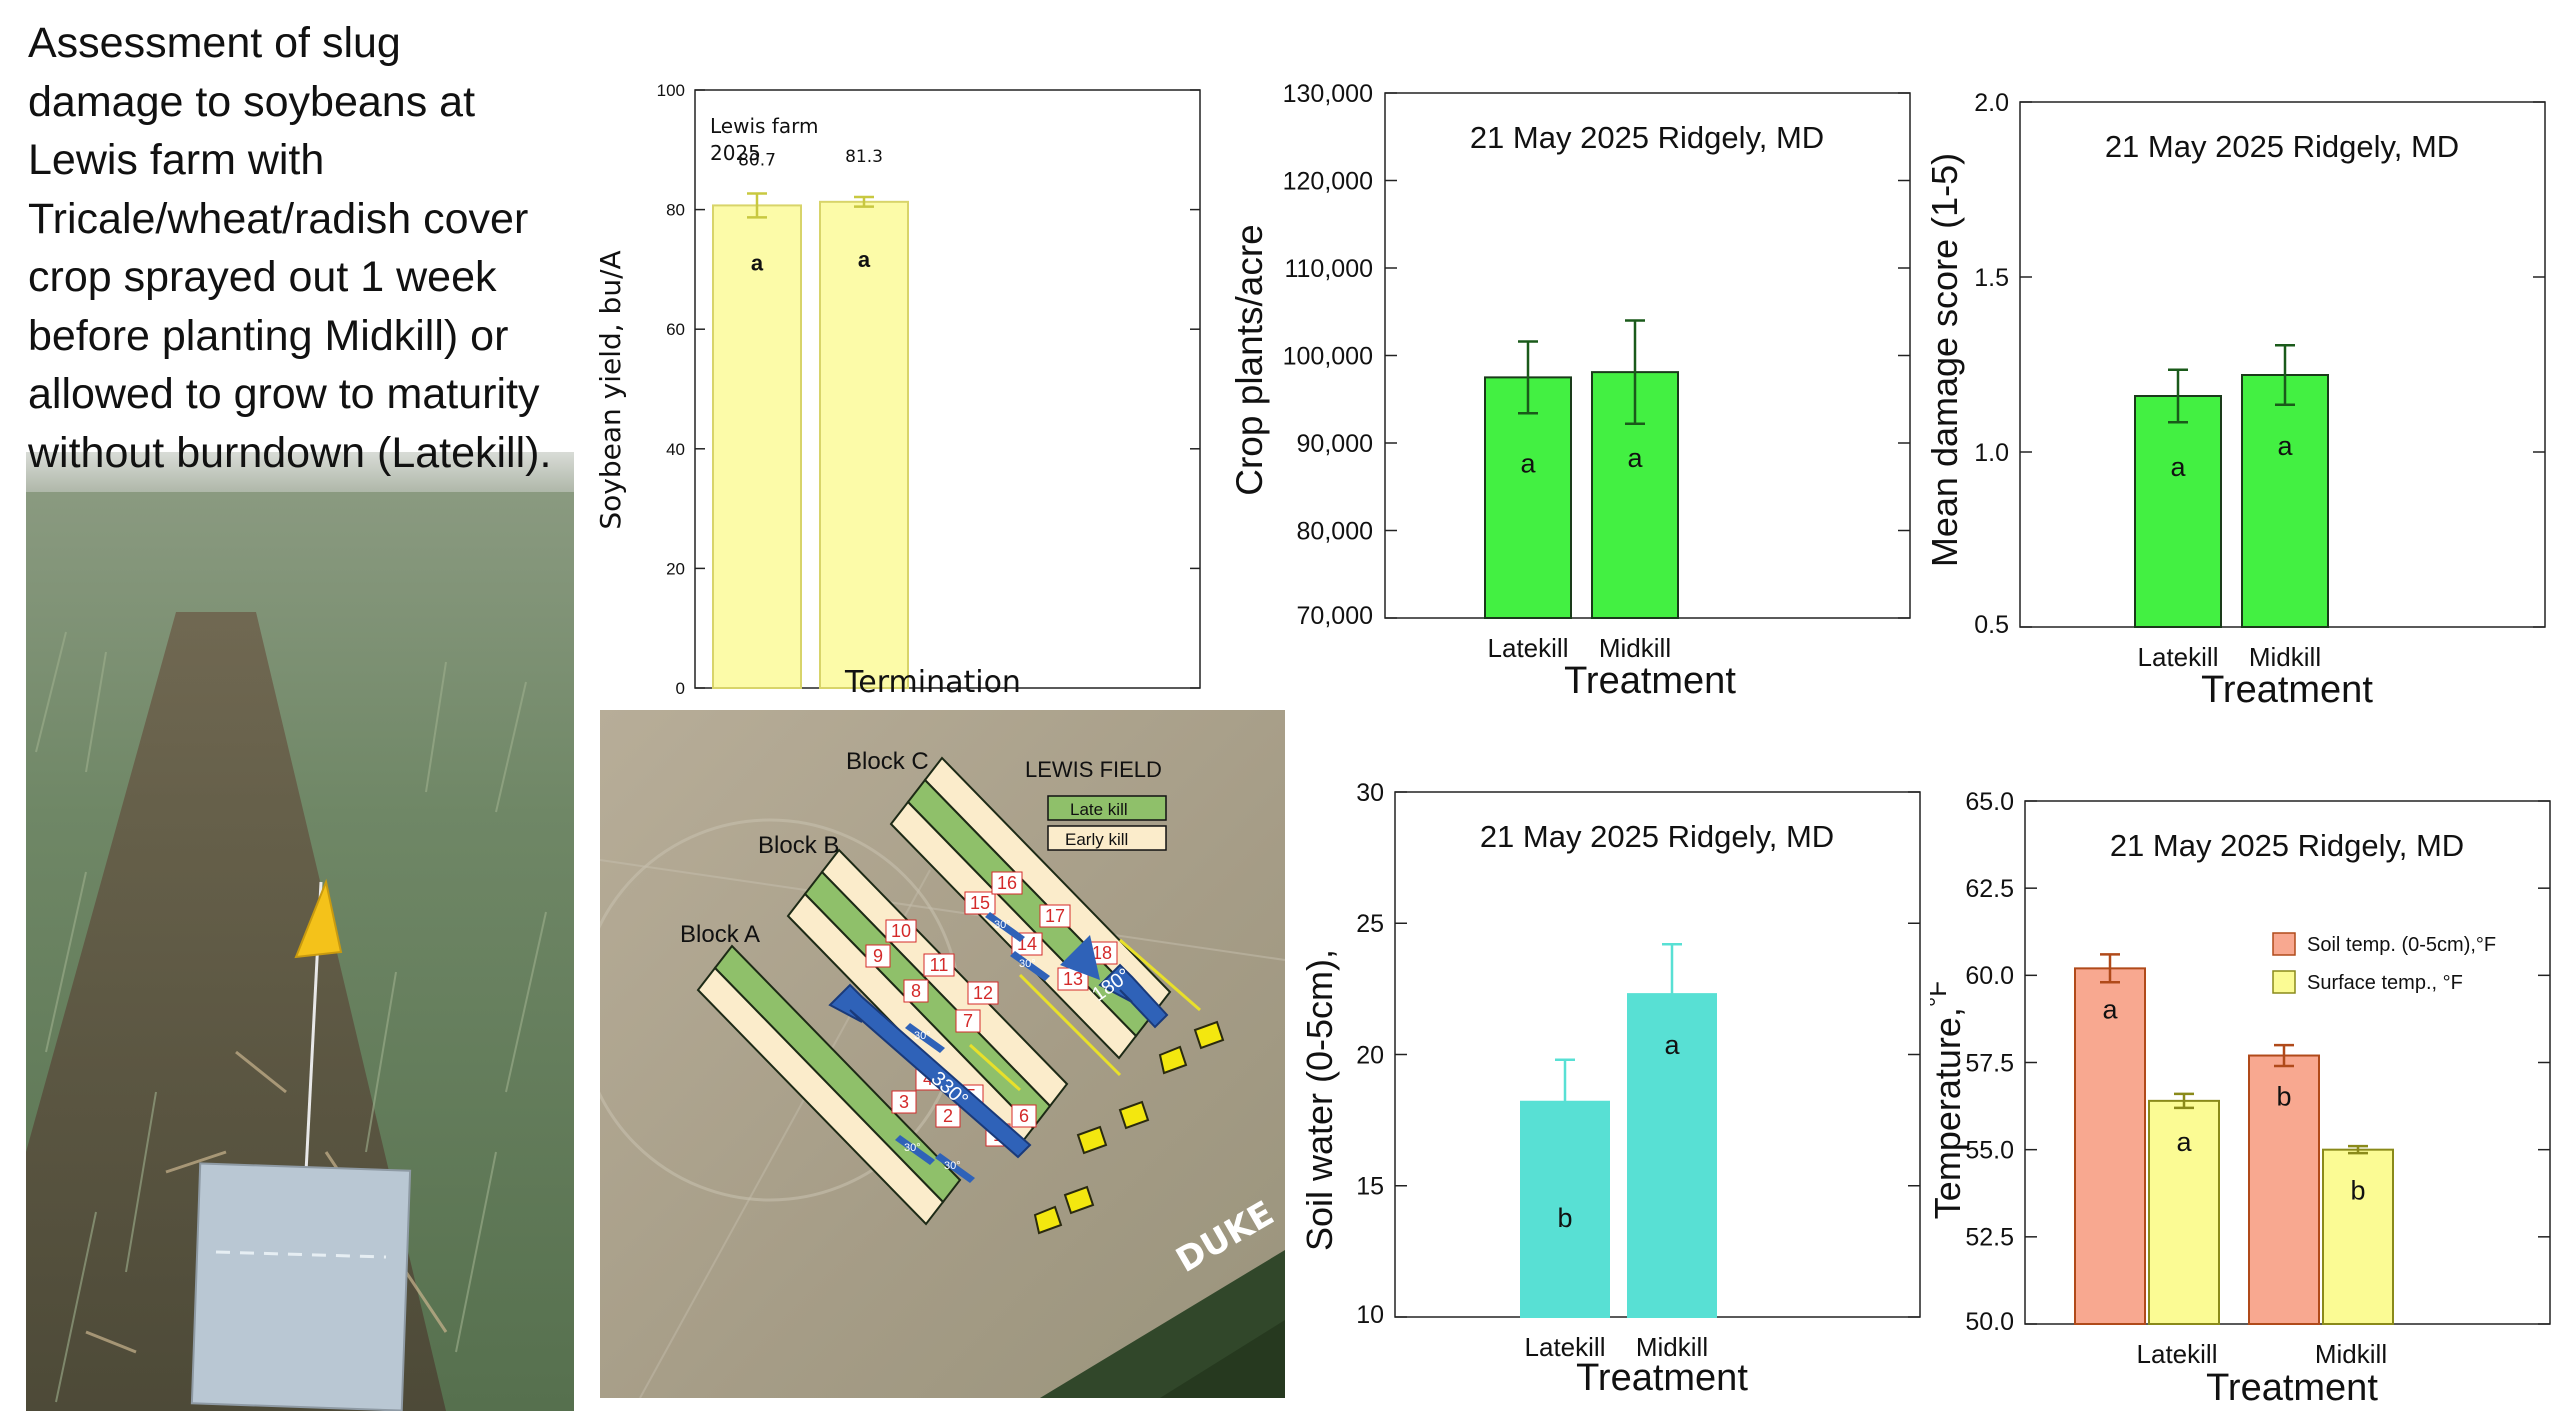 This screenshot has width=2560, height=1411. I want to click on intro-line: crop sprayed out 1 week, so click(262, 277).